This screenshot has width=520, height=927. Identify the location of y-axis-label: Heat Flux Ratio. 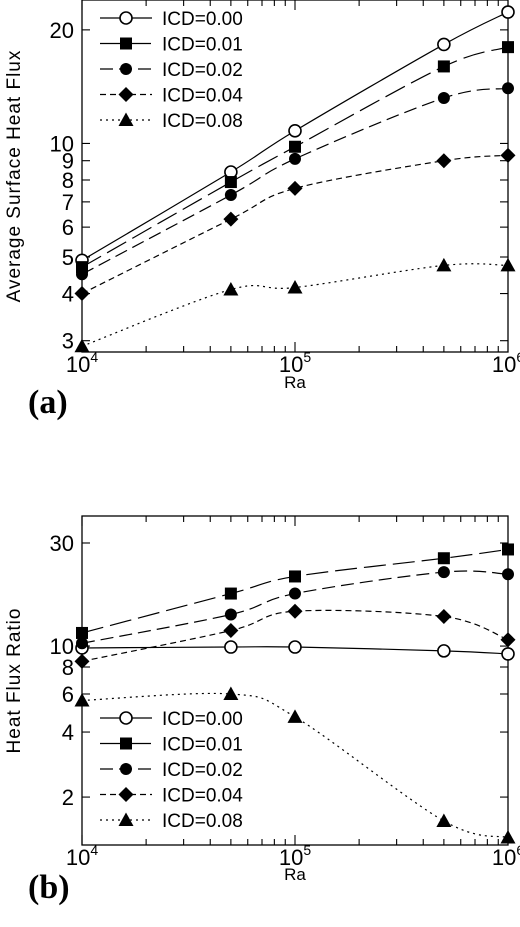
(14, 681).